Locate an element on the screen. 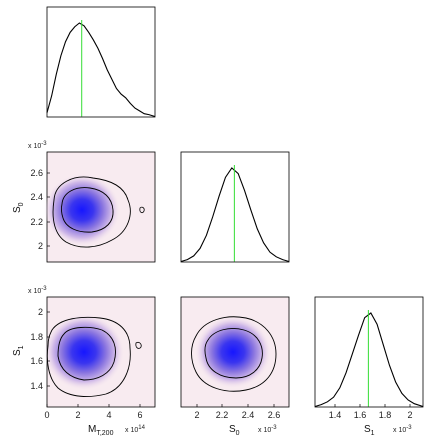 The width and height of the screenshot is (436, 442). x-axis-label-s1: S1 is located at coordinates (369, 430).